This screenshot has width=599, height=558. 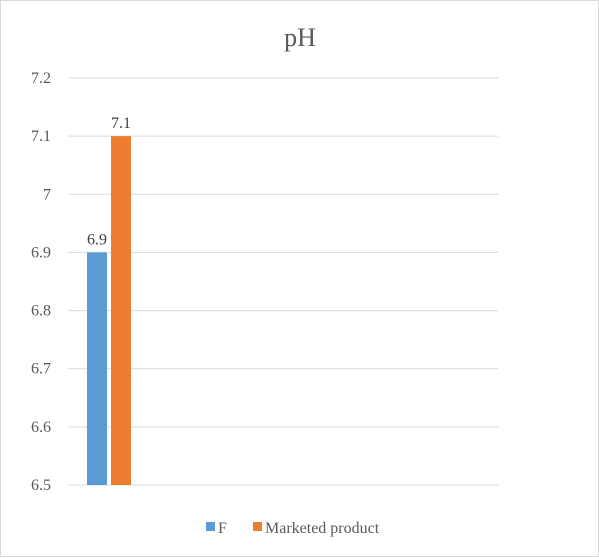 What do you see at coordinates (41, 369) in the screenshot?
I see `y-tick-label: 6.7` at bounding box center [41, 369].